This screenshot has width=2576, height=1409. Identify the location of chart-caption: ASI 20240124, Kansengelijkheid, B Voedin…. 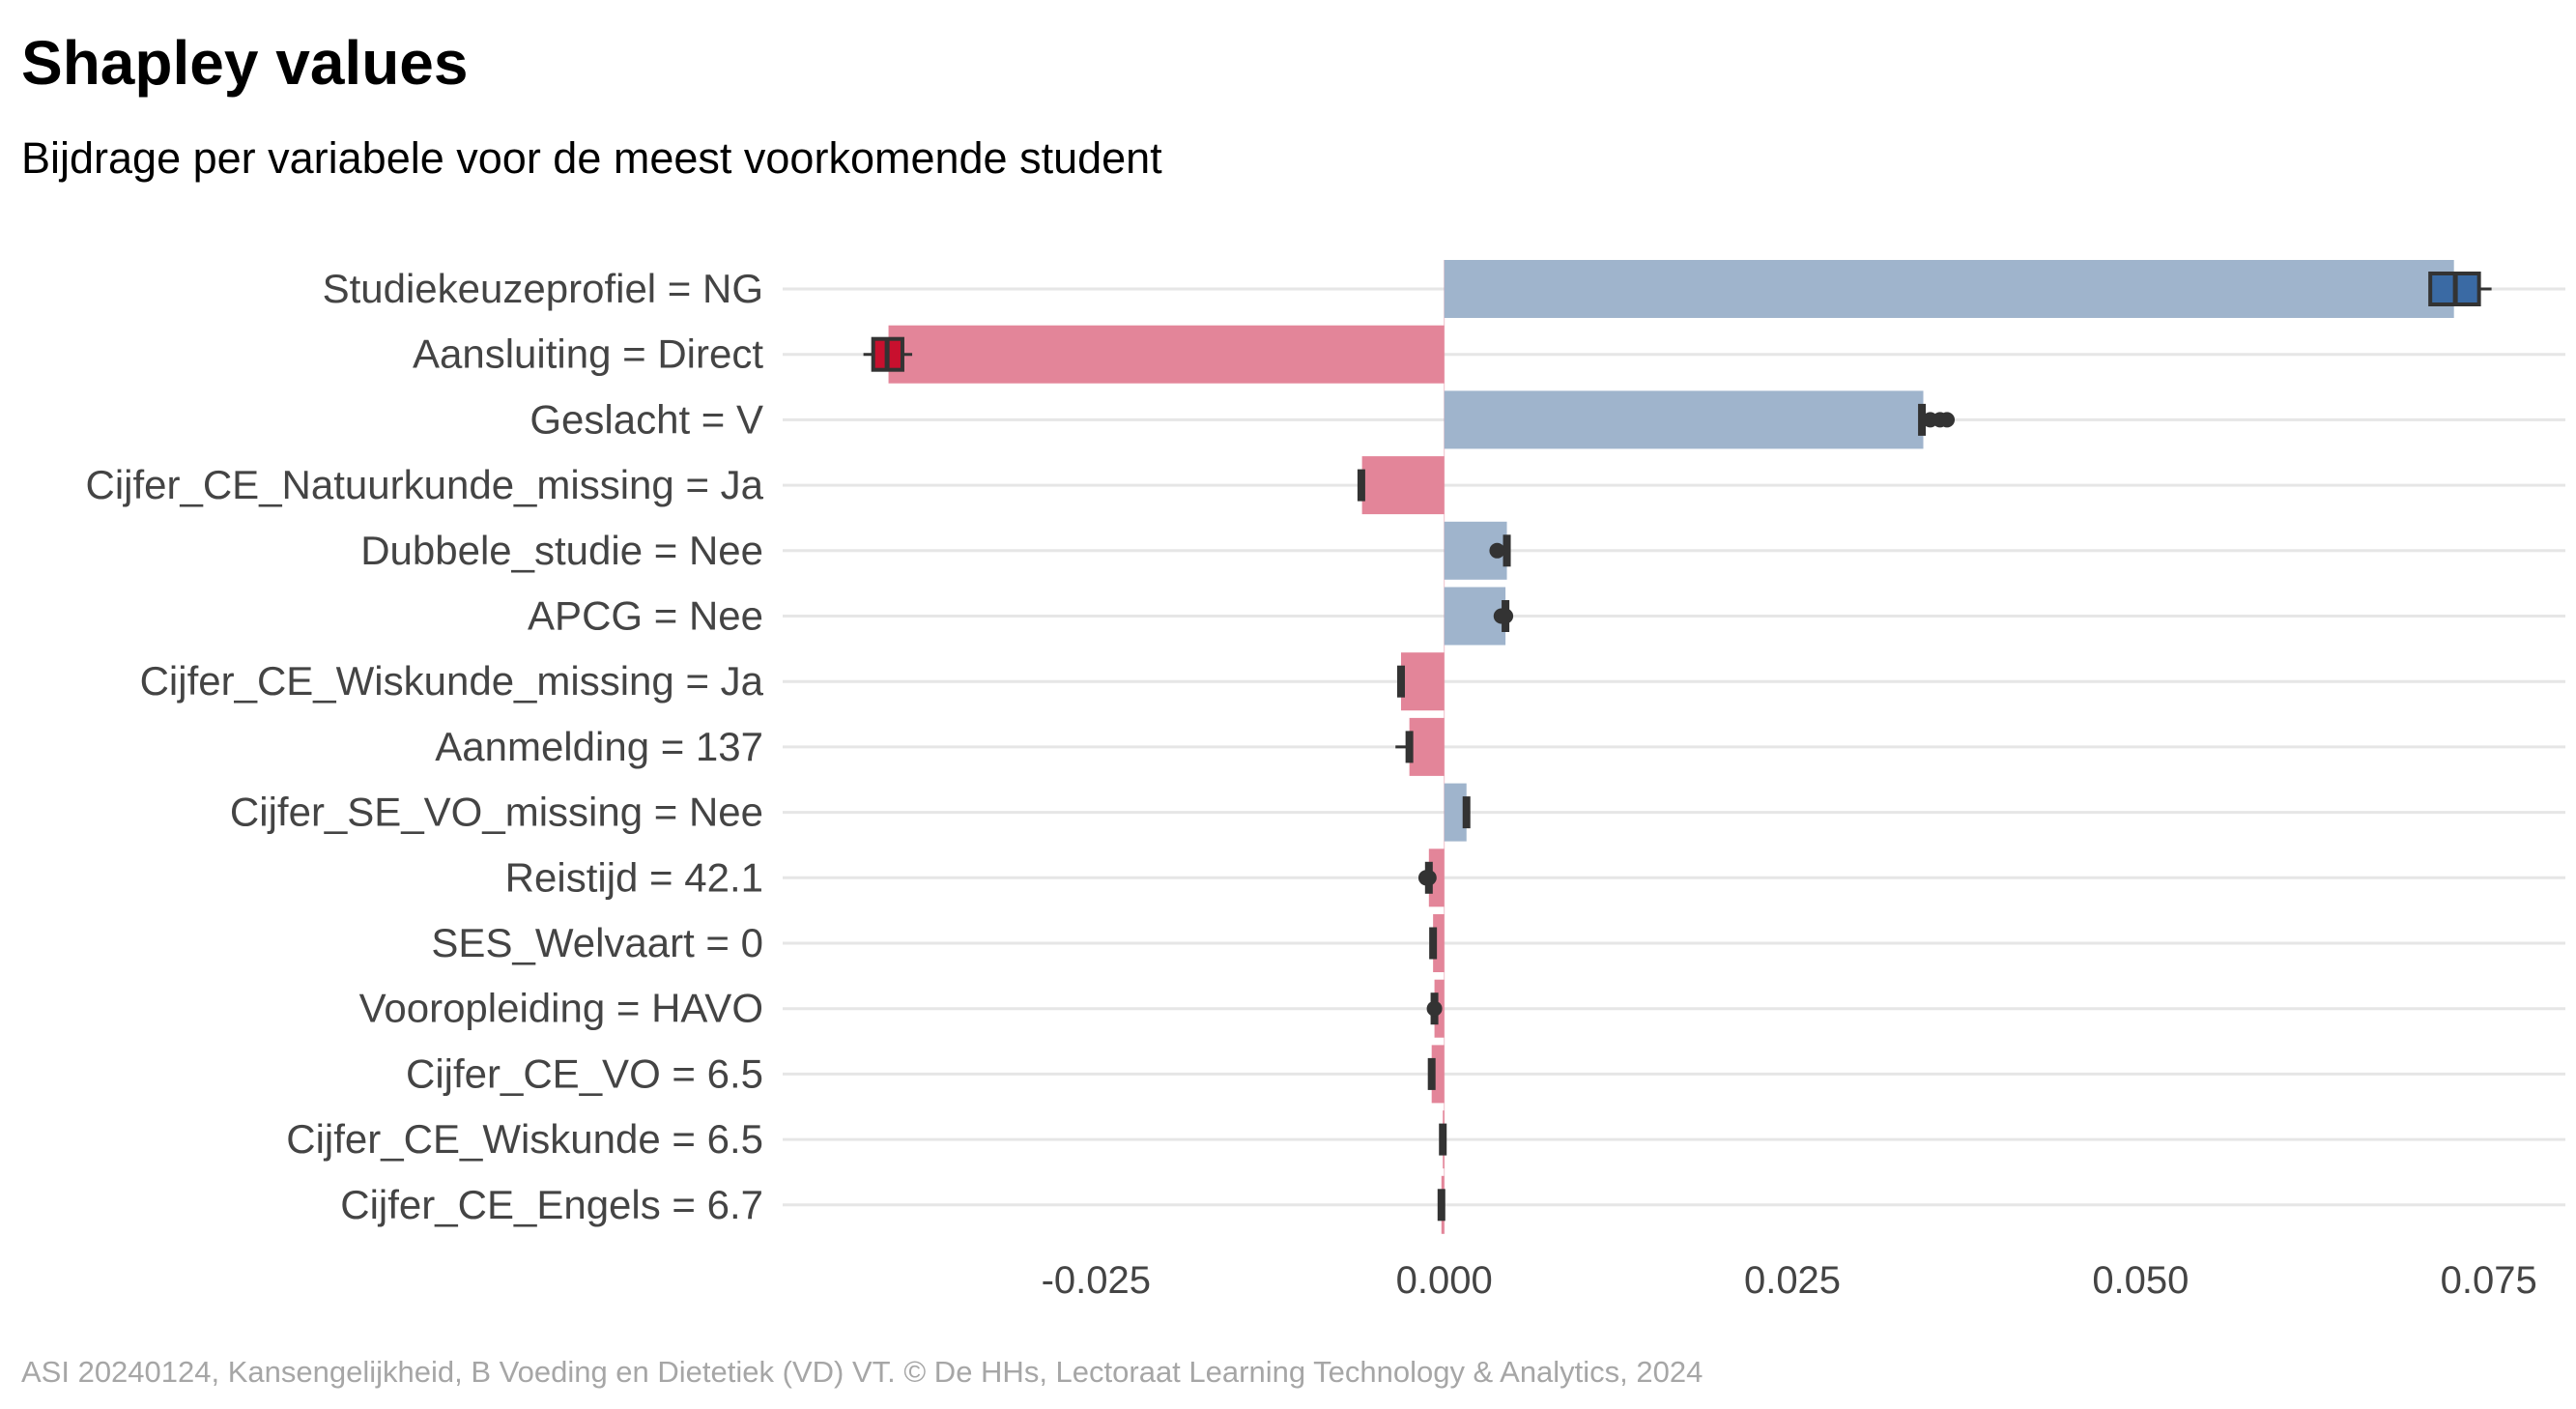
(862, 1372).